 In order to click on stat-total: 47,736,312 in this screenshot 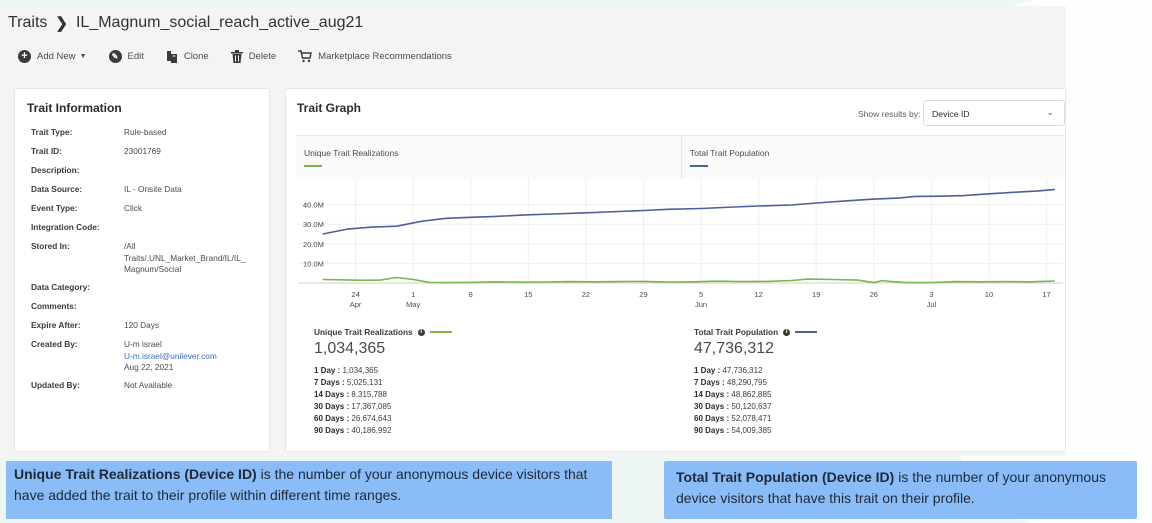, I will do `click(734, 348)`.